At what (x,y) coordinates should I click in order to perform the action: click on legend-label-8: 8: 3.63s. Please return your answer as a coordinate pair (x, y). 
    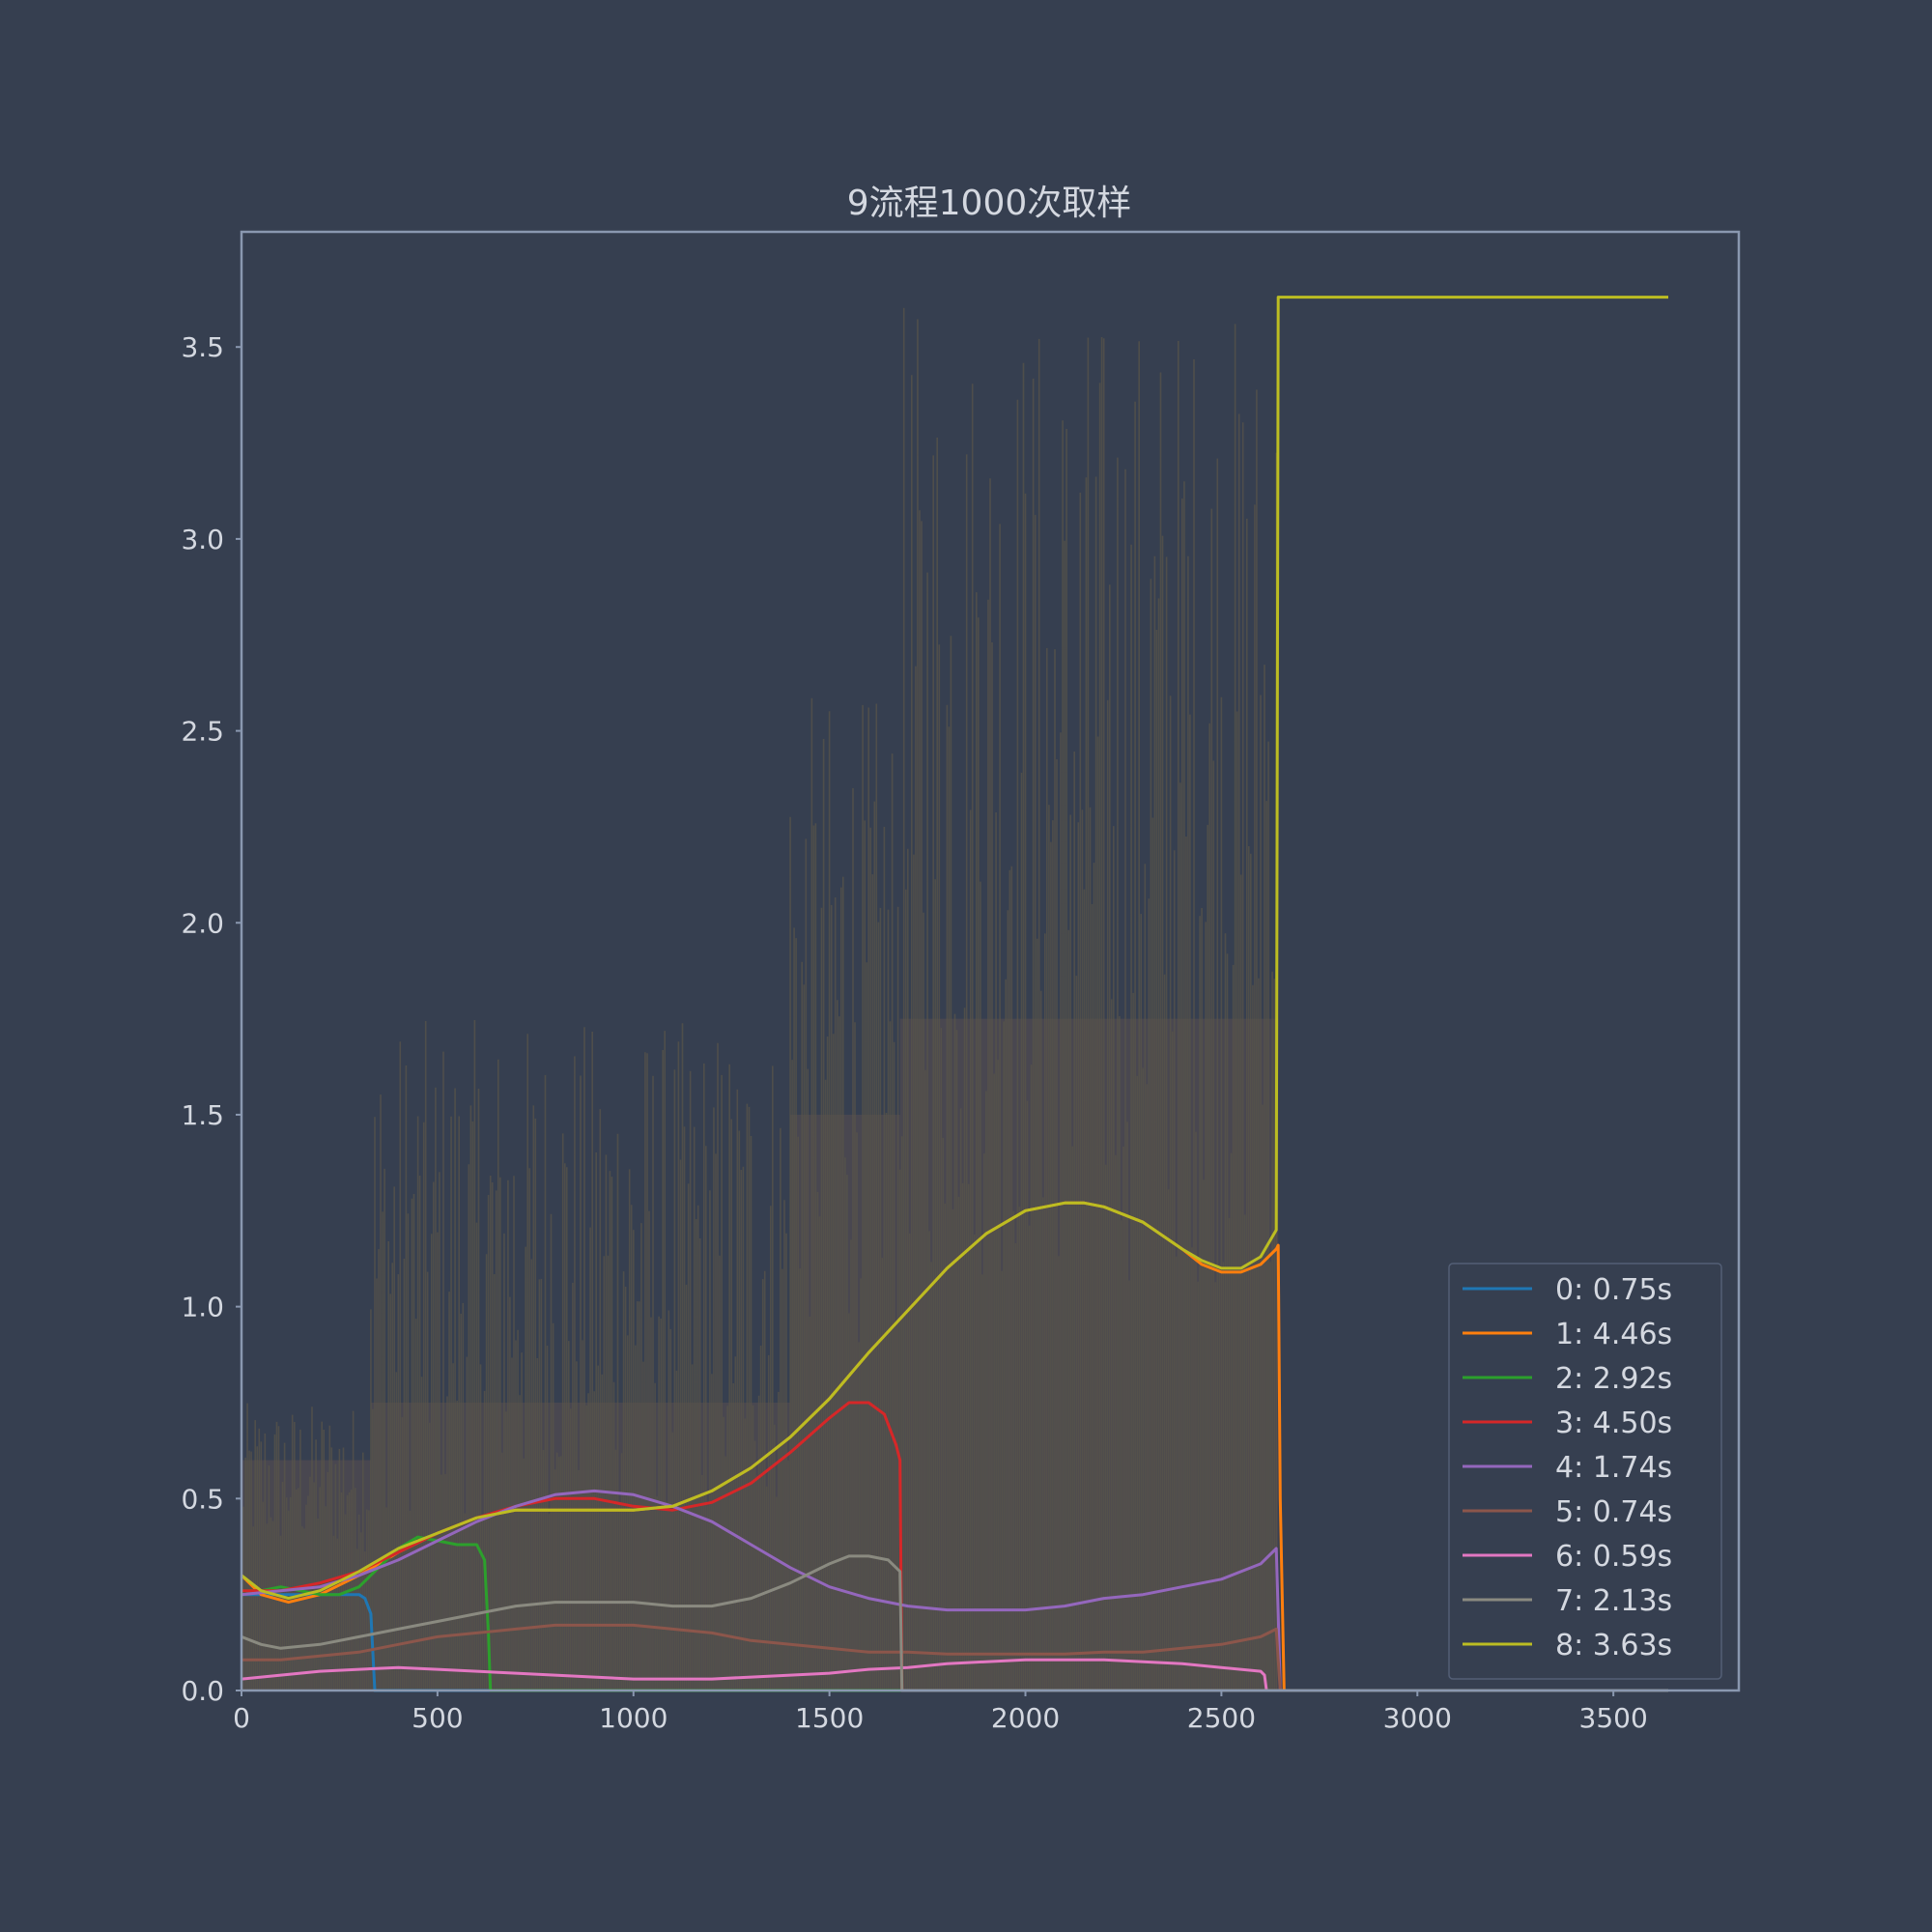
    Looking at the image, I should click on (1613, 1645).